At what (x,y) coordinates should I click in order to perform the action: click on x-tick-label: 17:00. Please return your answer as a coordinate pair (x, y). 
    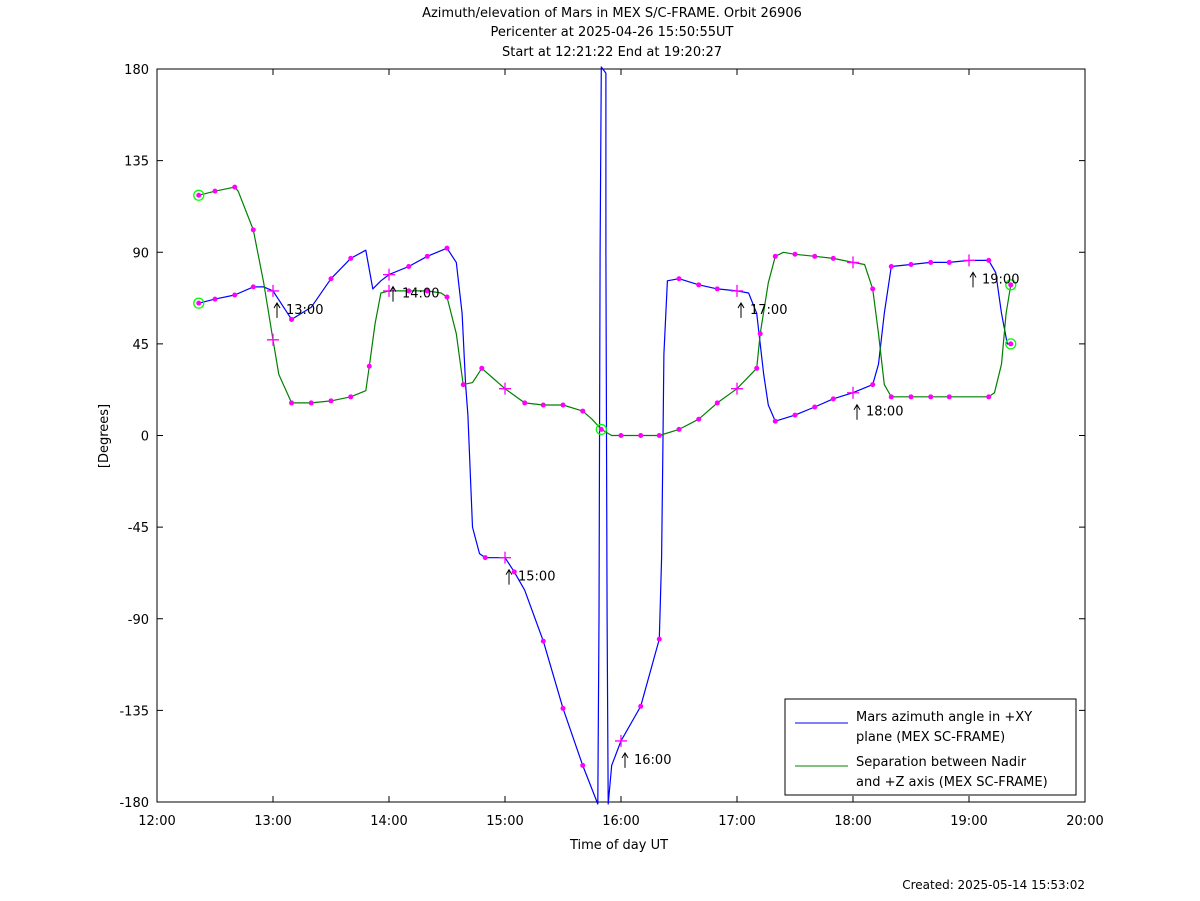
    Looking at the image, I should click on (736, 821).